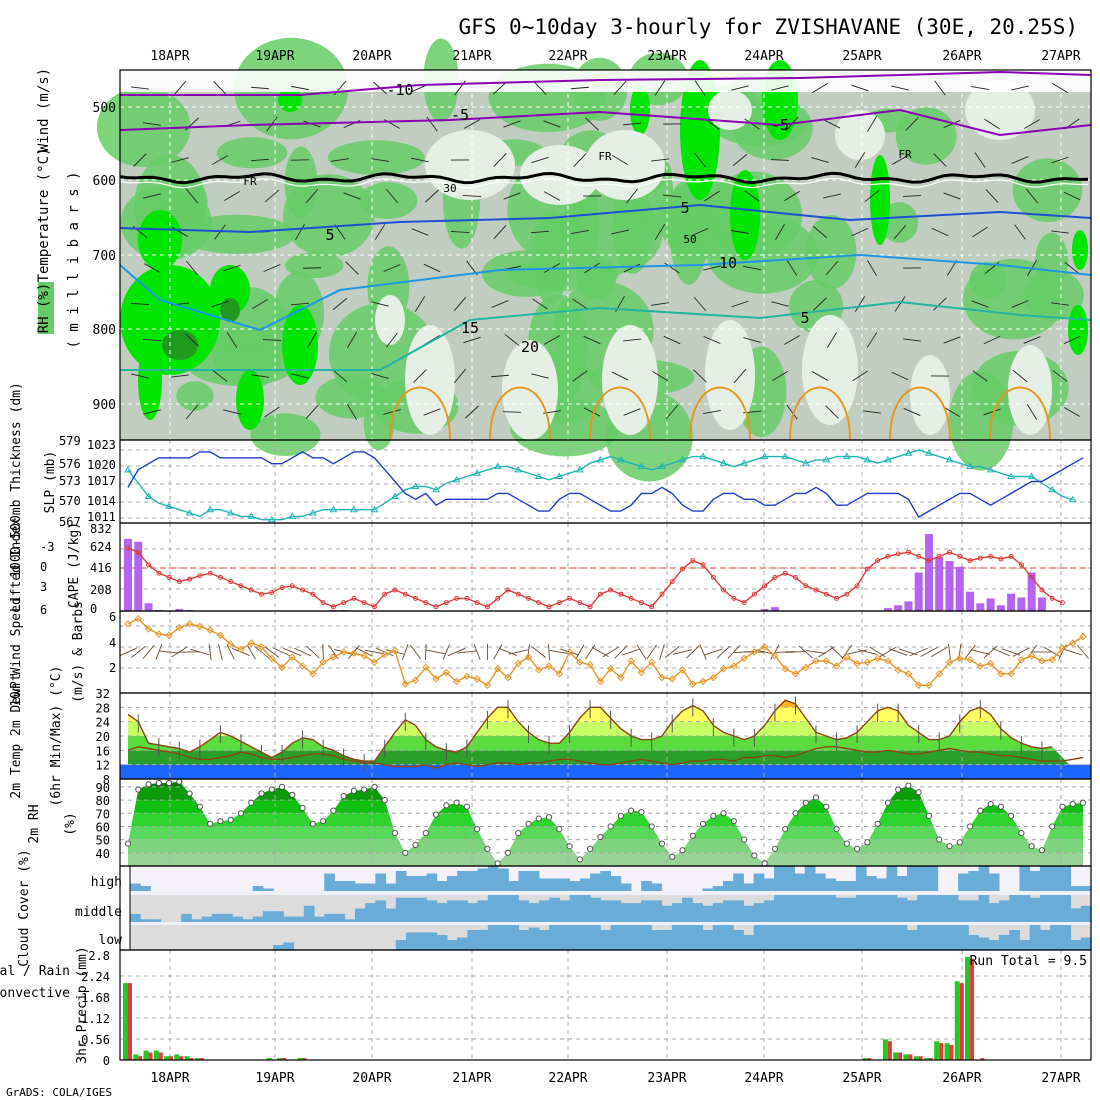 This screenshot has height=1100, width=1100. Describe the element at coordinates (93, 609) in the screenshot. I see `cape-tick-label: 0` at that location.